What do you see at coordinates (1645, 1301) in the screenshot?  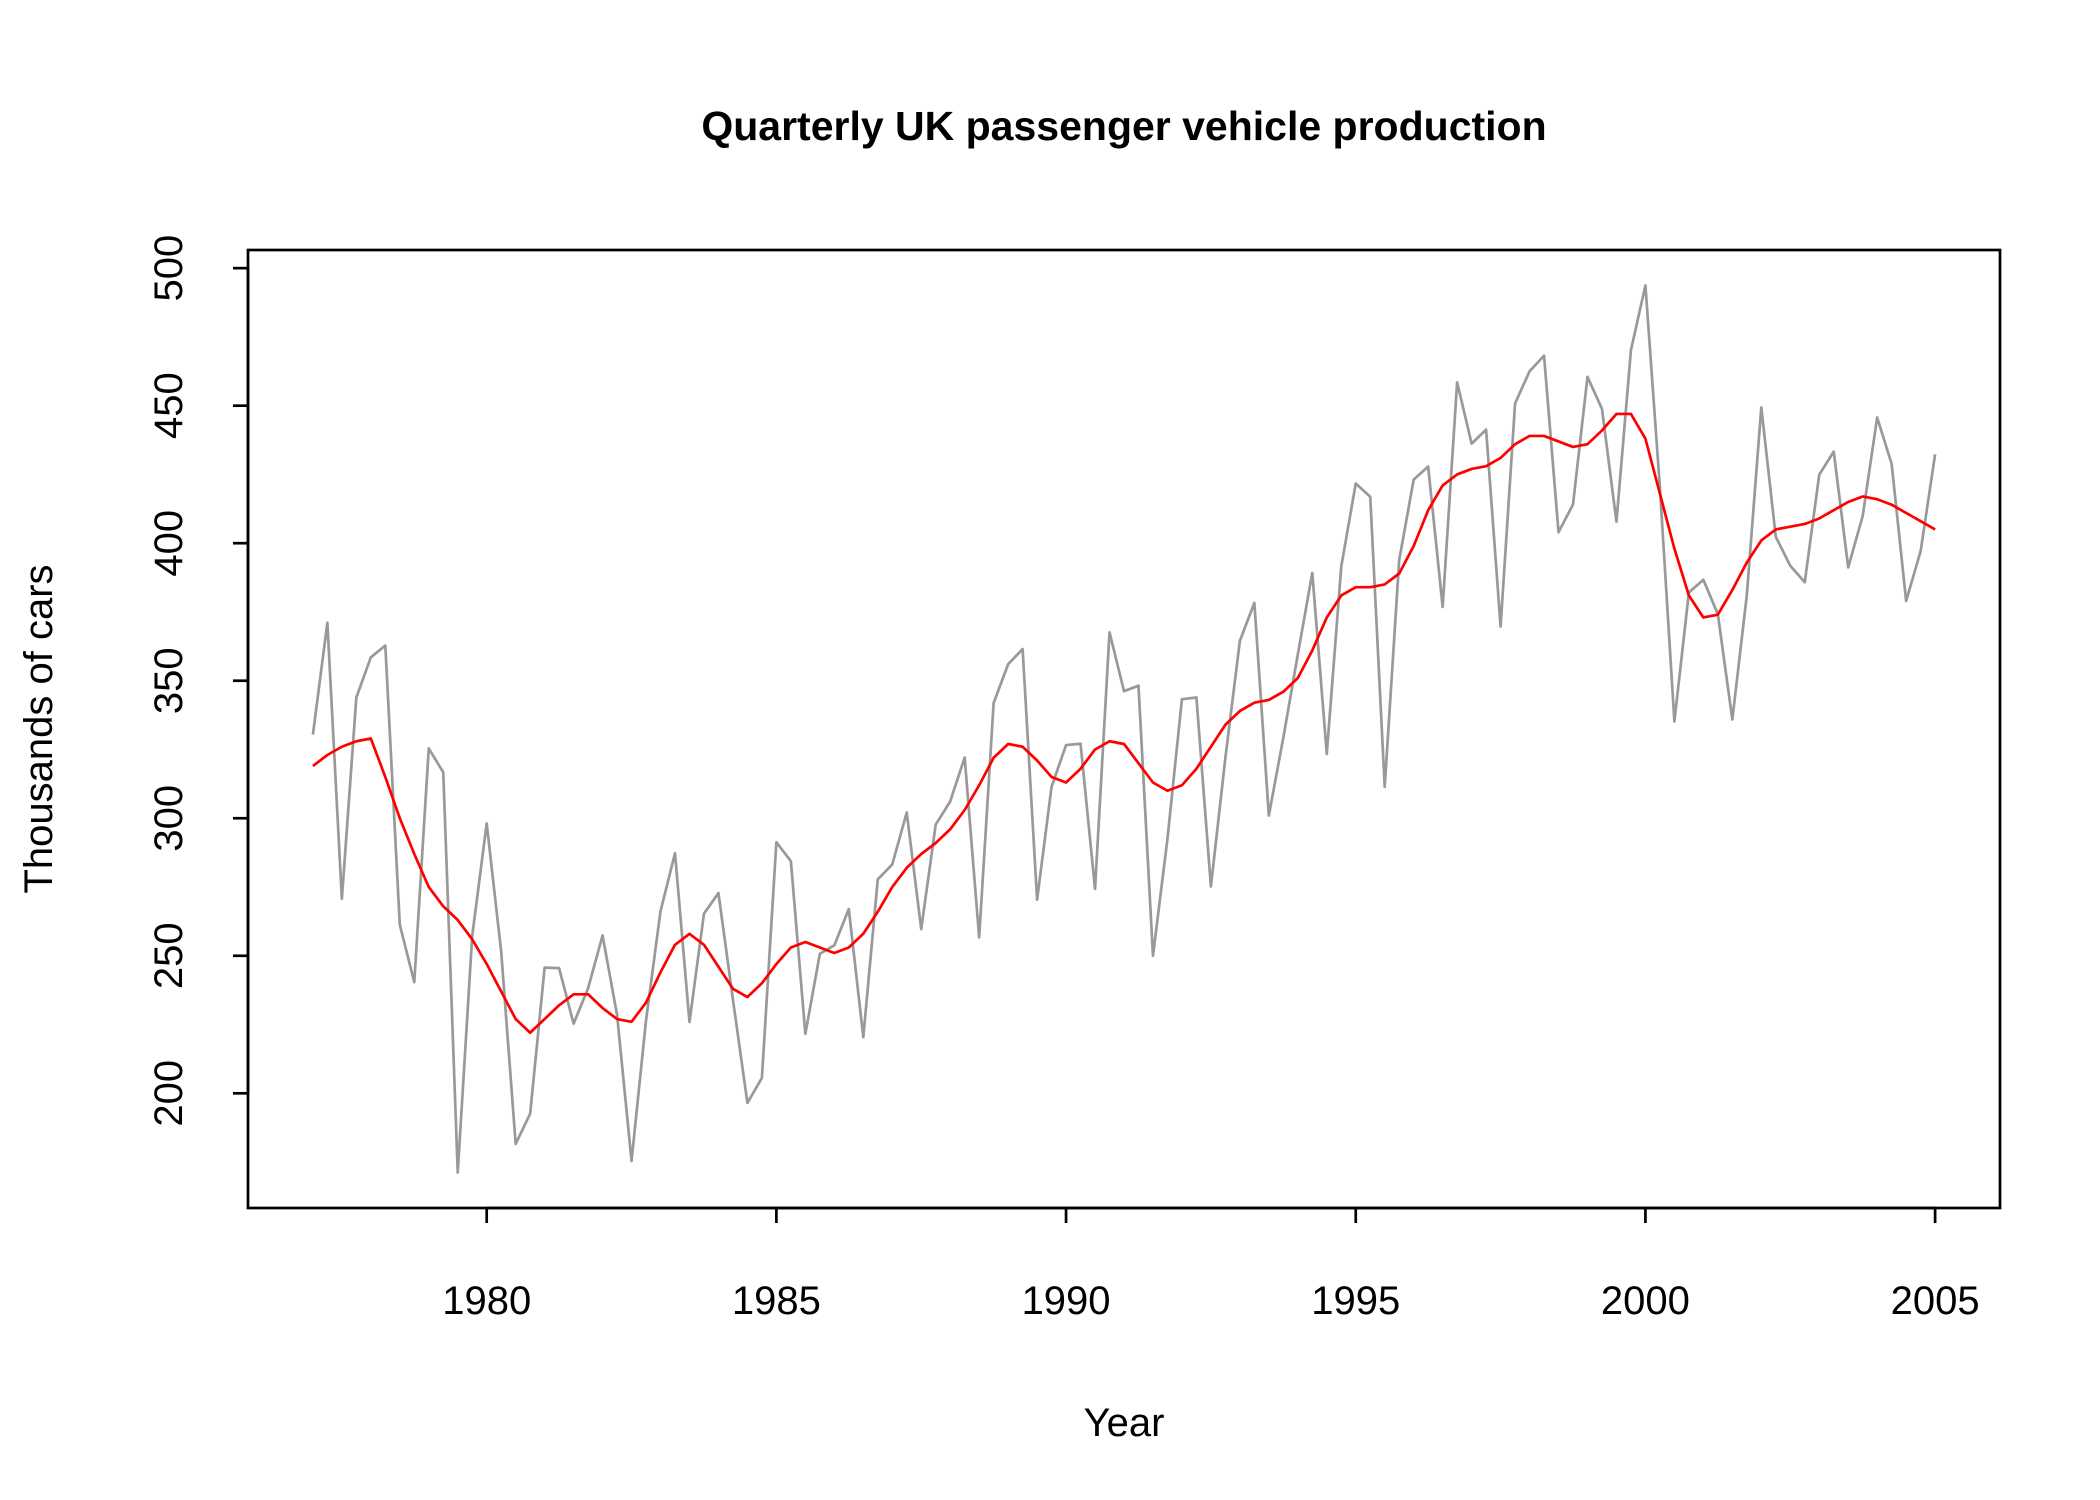 I see `x-tick-label: 2000` at bounding box center [1645, 1301].